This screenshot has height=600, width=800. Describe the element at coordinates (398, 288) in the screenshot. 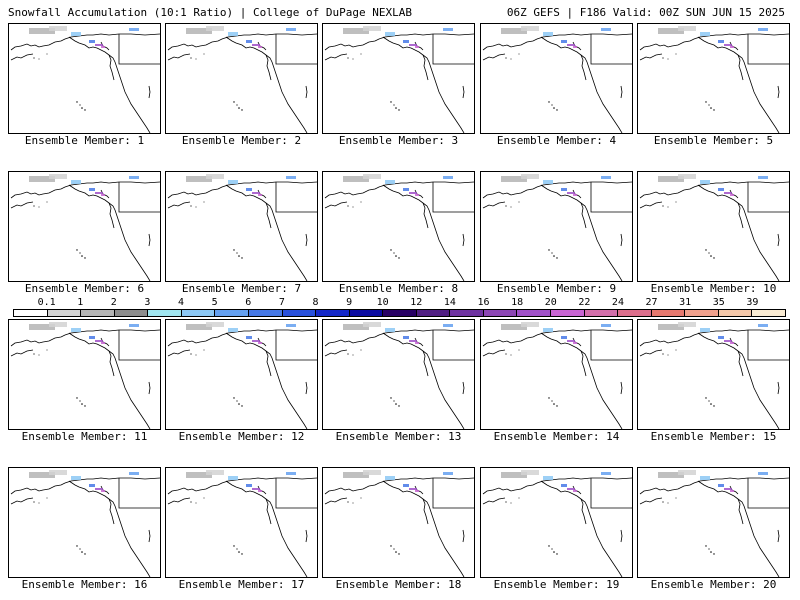

I see `ensemble-member-label: Ensemble Member: 8` at that location.